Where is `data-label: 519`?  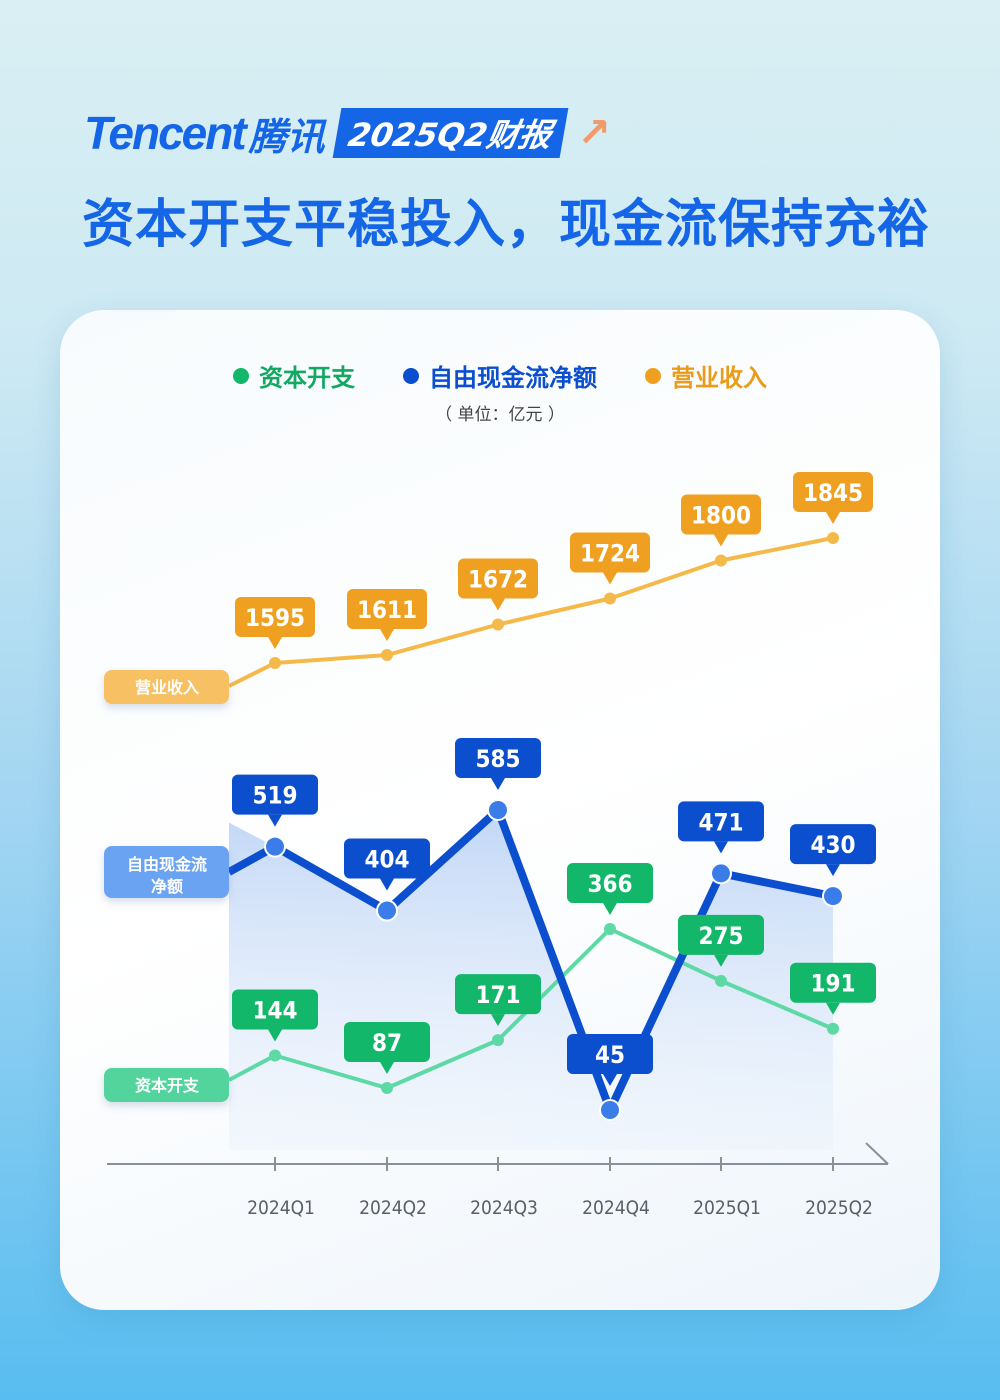 data-label: 519 is located at coordinates (275, 800).